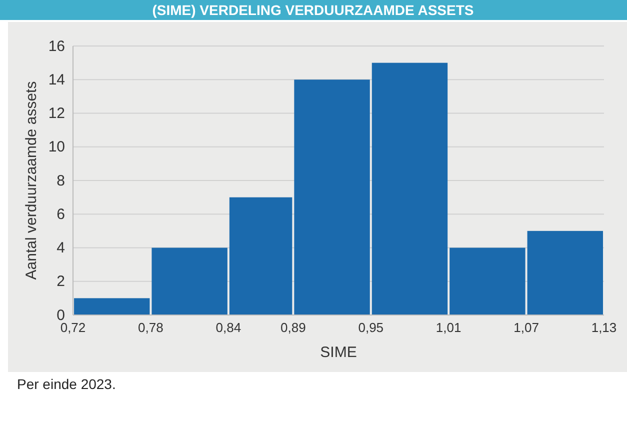  What do you see at coordinates (371, 328) in the screenshot?
I see `x-tick-label: 0,95` at bounding box center [371, 328].